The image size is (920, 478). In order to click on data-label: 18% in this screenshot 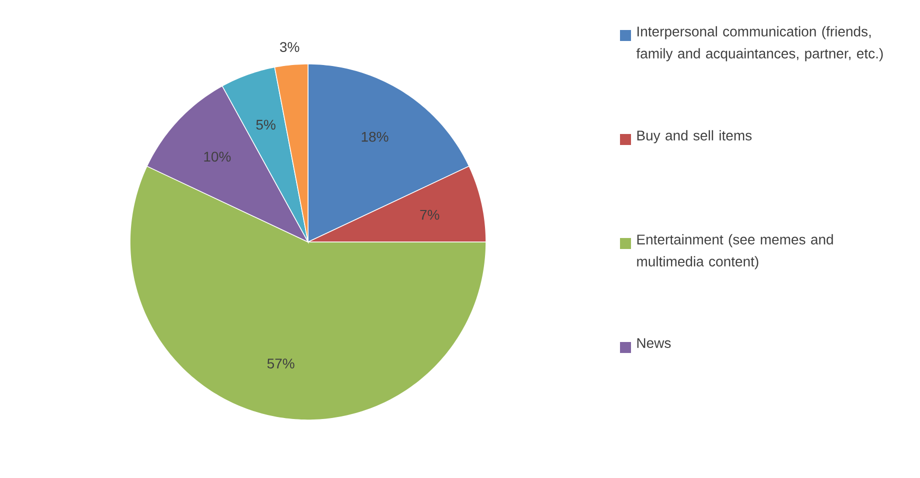, I will do `click(375, 137)`.